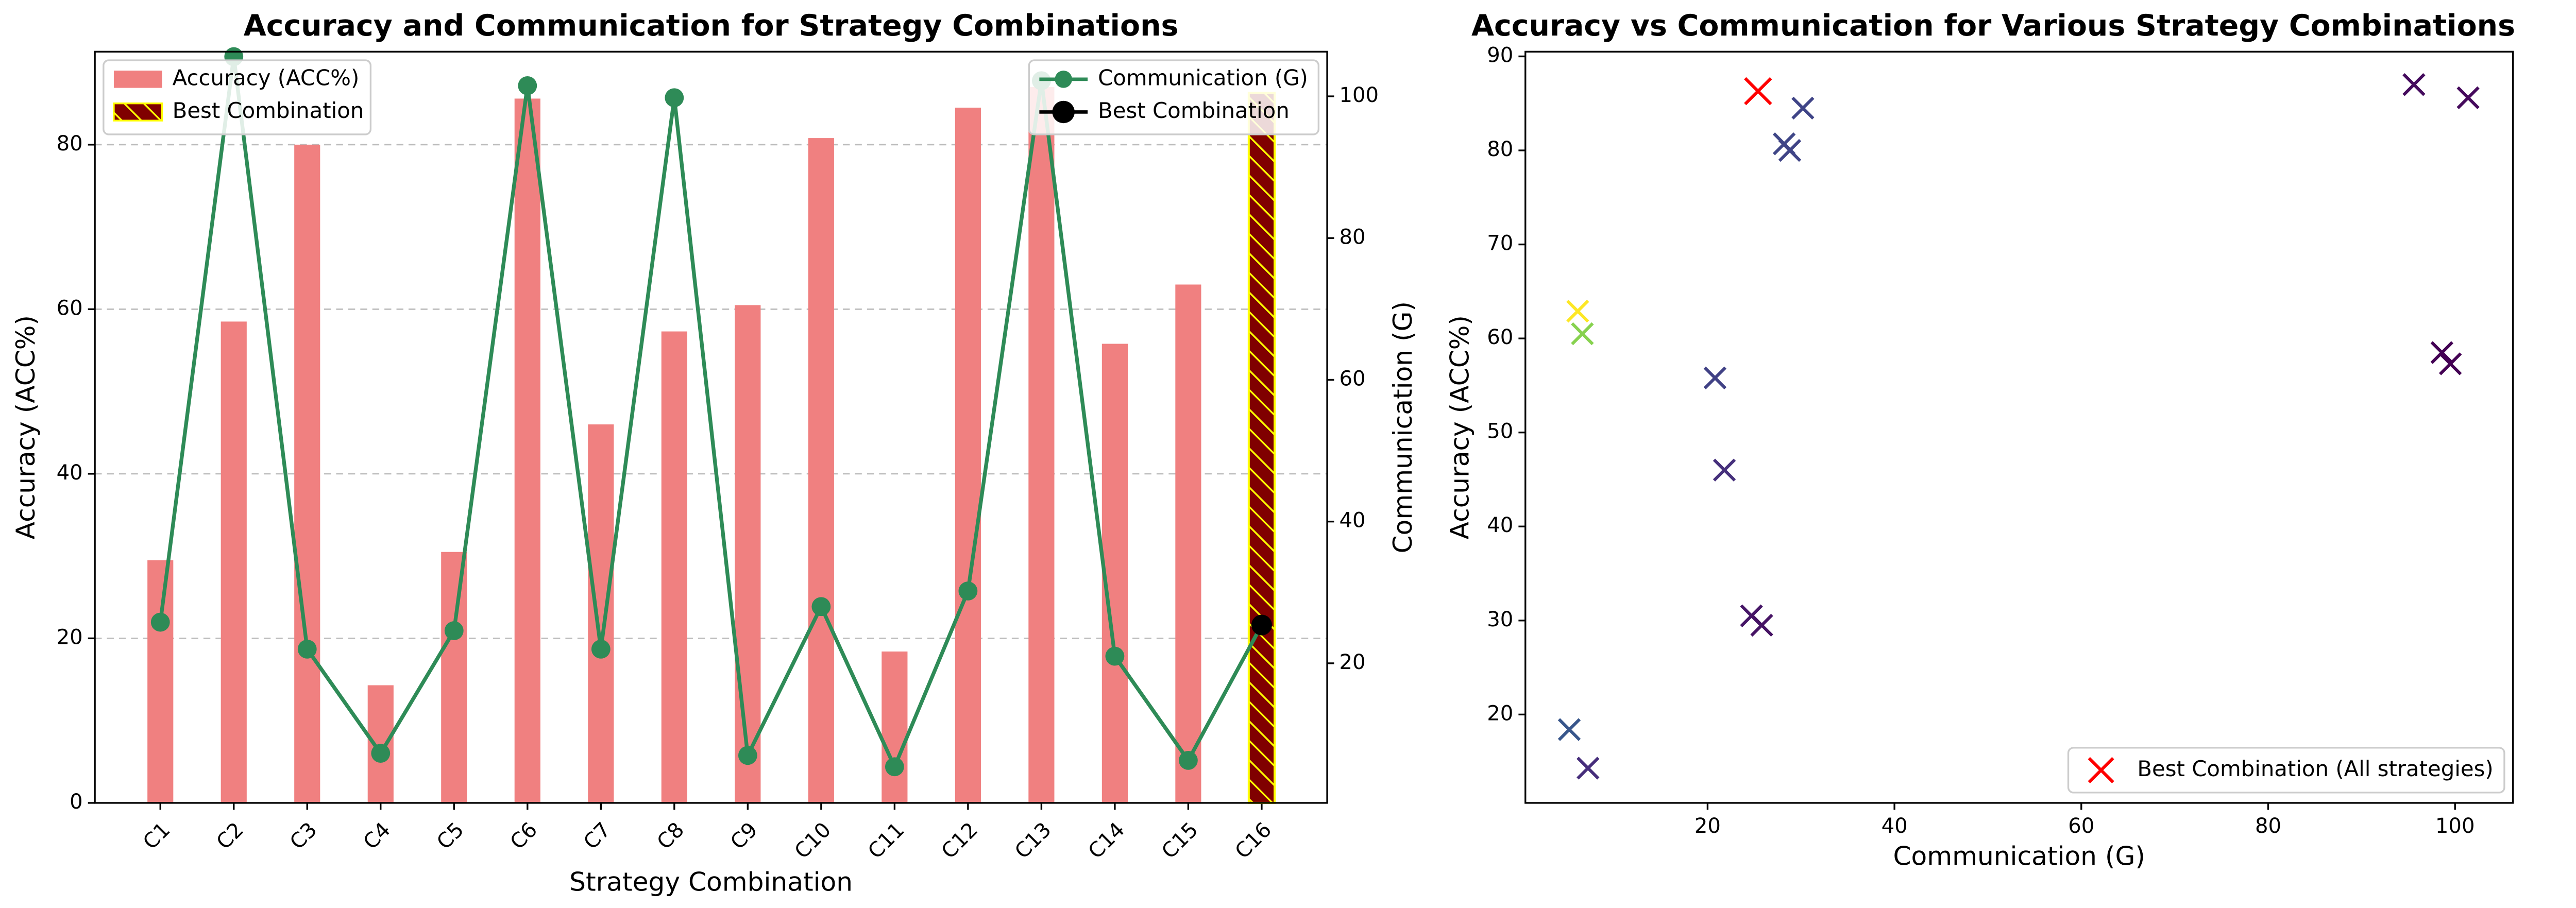  What do you see at coordinates (1179, 840) in the screenshot?
I see `x-tick-label: C15` at bounding box center [1179, 840].